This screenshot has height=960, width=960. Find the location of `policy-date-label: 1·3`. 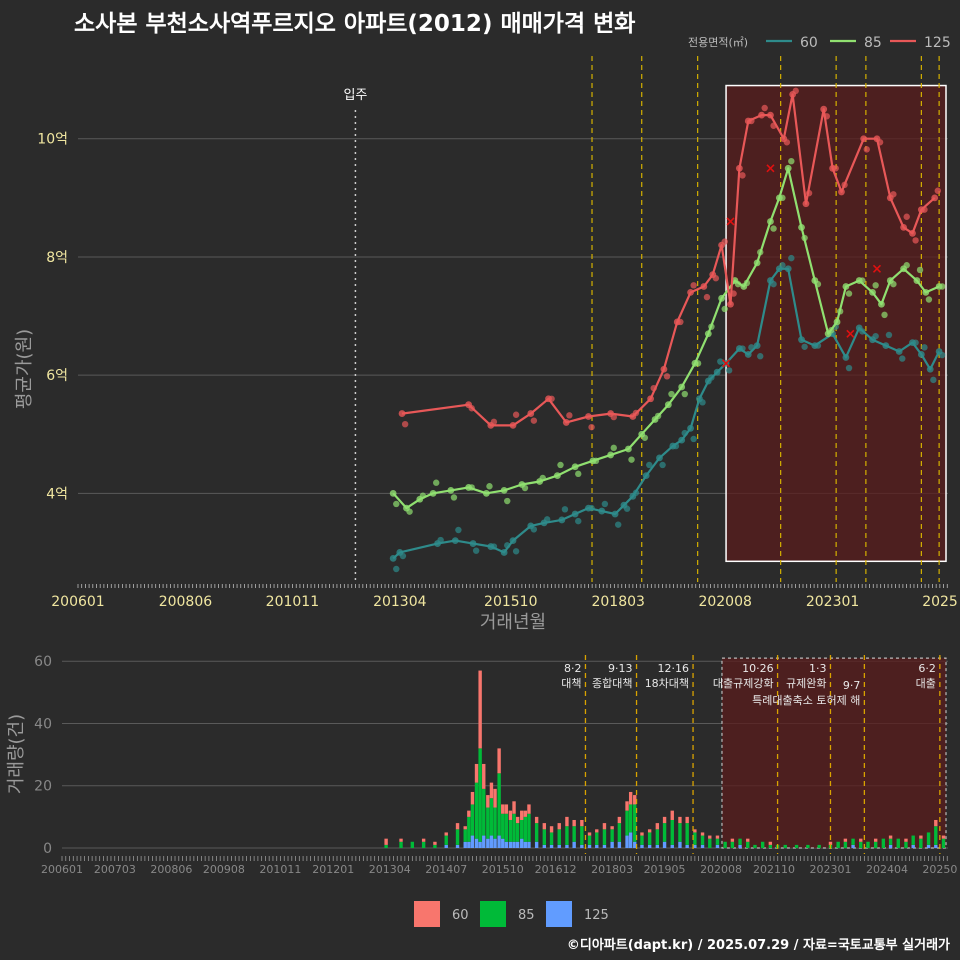

policy-date-label: 1·3 is located at coordinates (818, 668).